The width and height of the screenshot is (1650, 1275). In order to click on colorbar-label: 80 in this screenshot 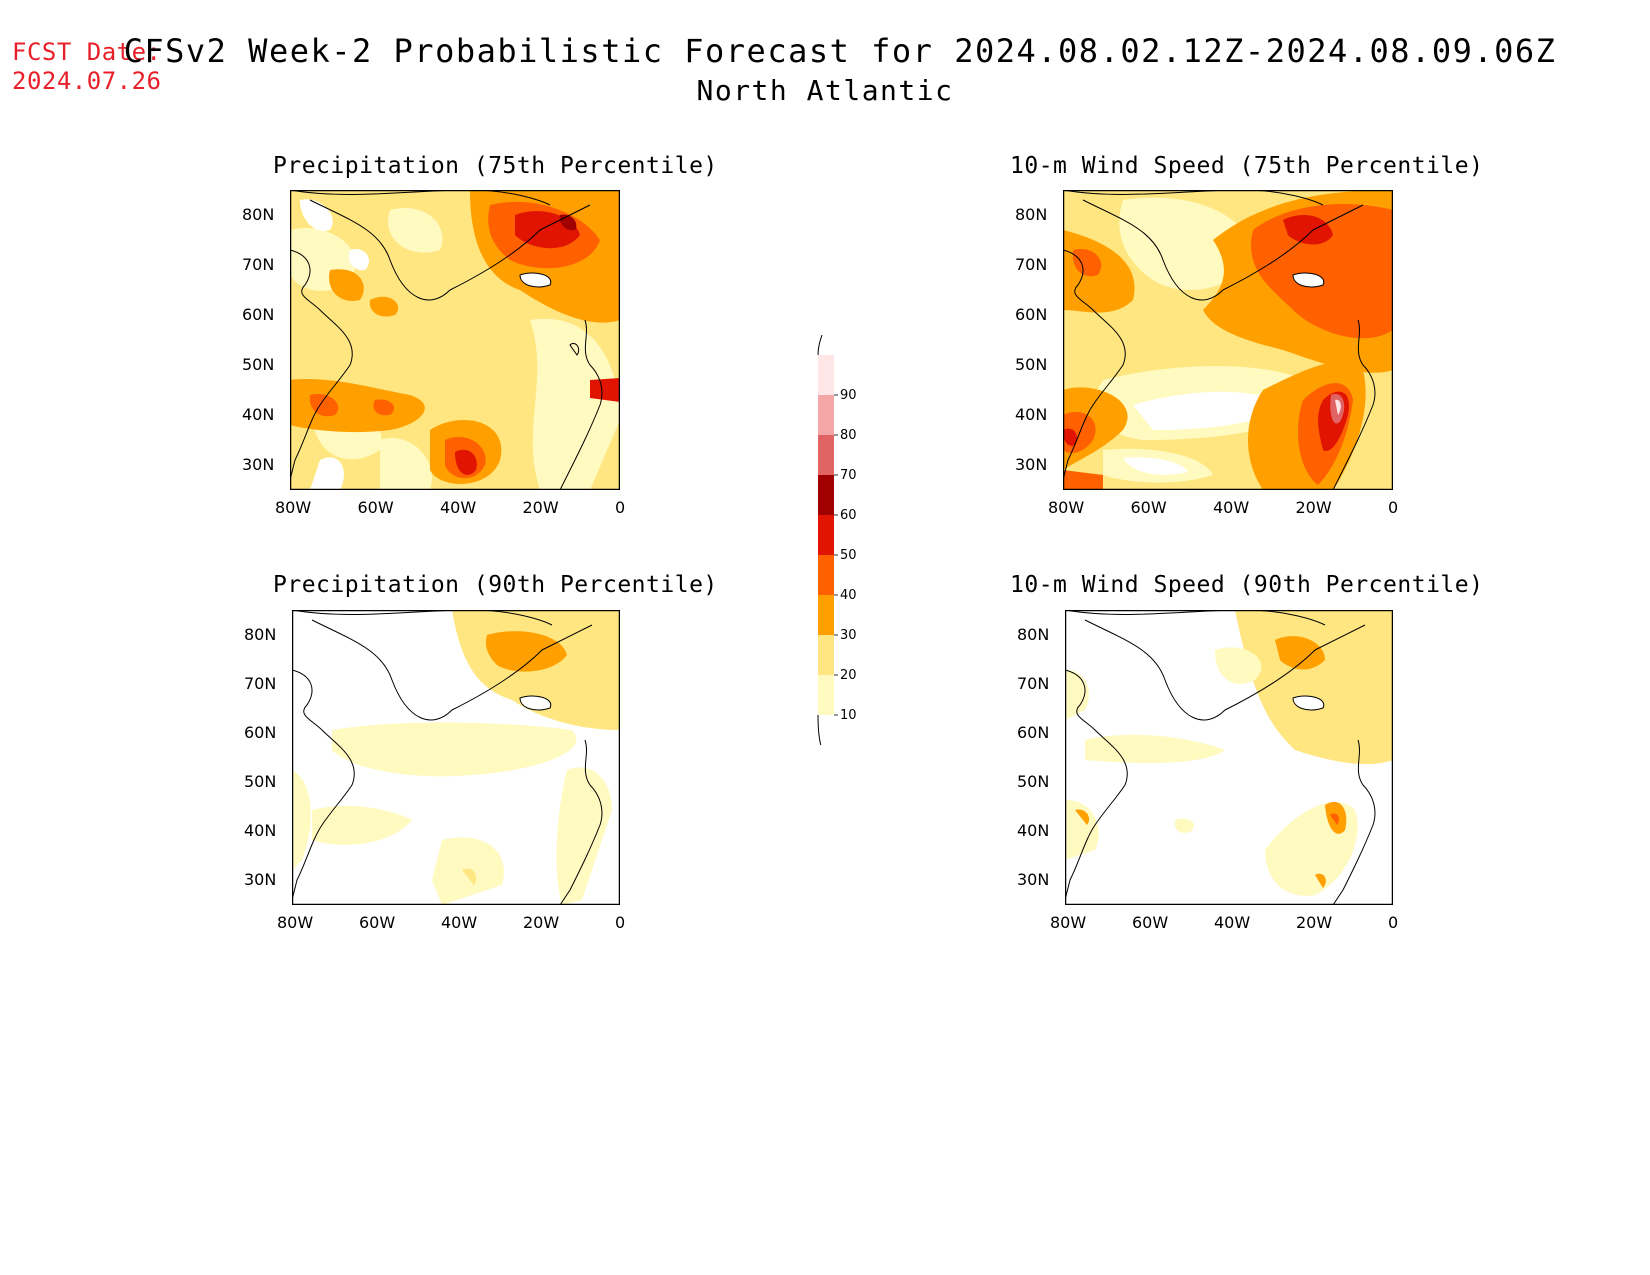, I will do `click(848, 435)`.